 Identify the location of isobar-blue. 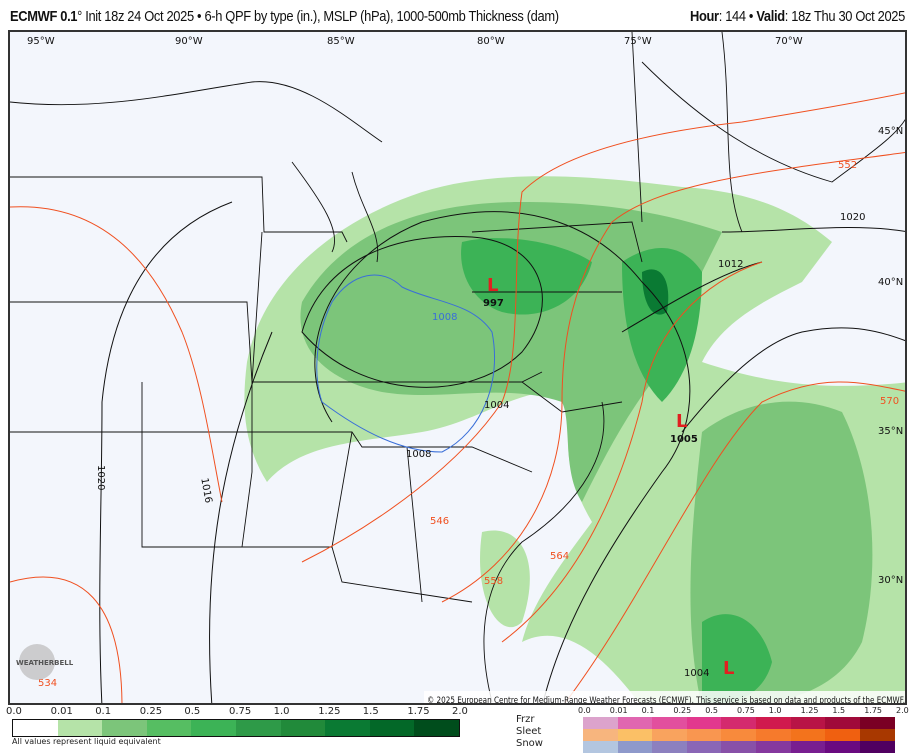
(406, 363).